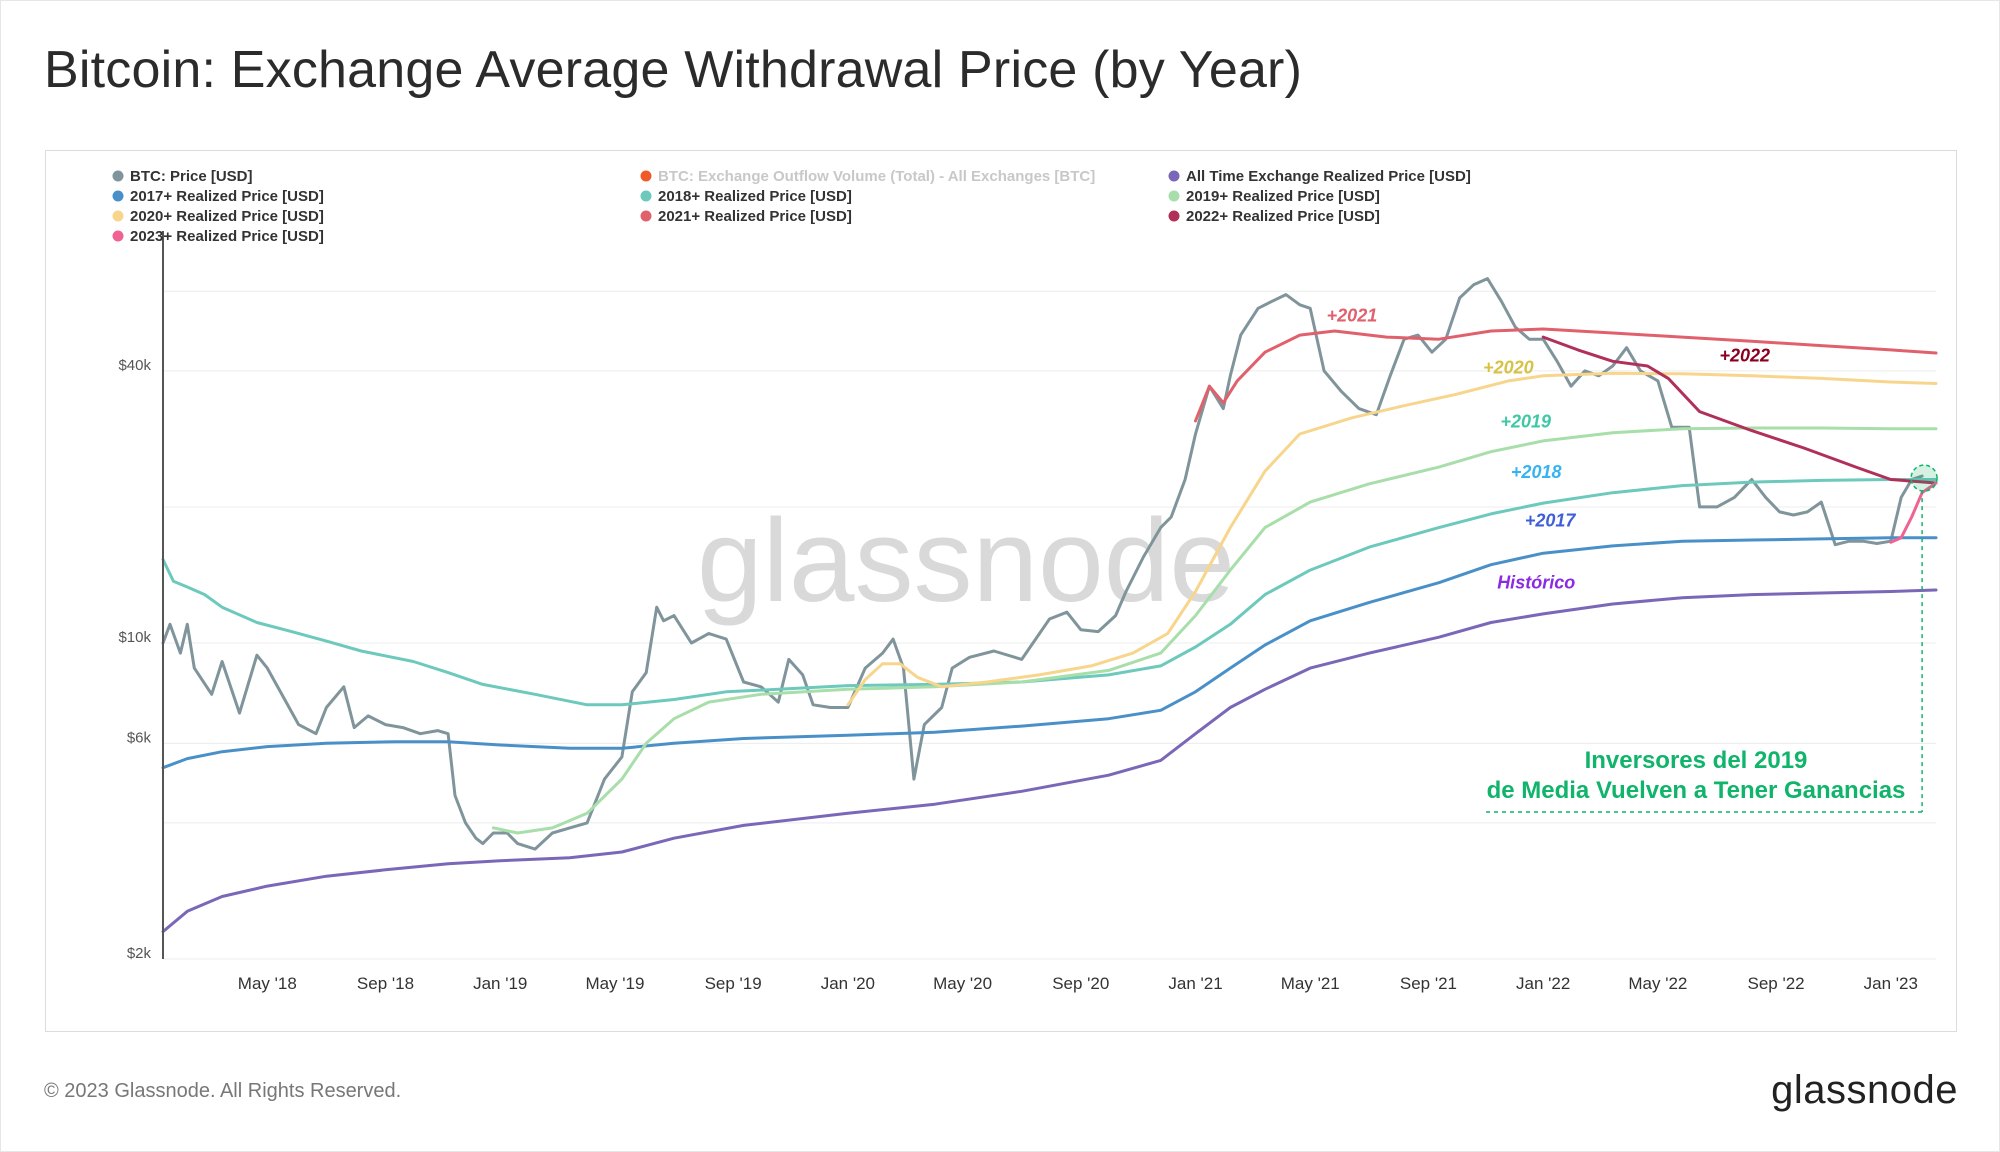 The width and height of the screenshot is (2000, 1152). What do you see at coordinates (1657, 983) in the screenshot?
I see `x-tick-label: May '22` at bounding box center [1657, 983].